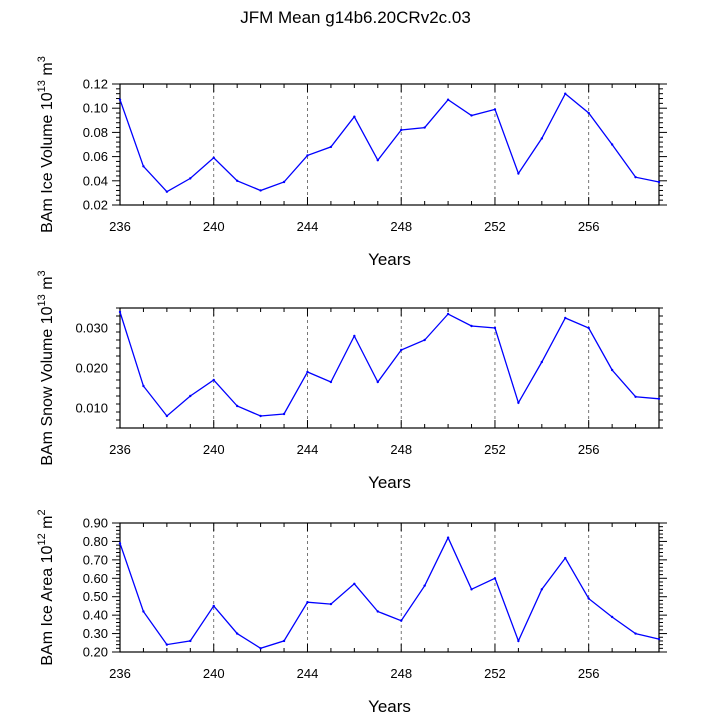 The image size is (711, 712). I want to click on y-tick-label: 0.60, so click(95, 578).